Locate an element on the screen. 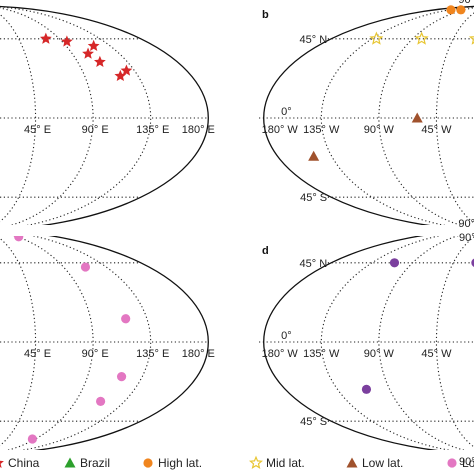 The width and height of the screenshot is (474, 474). legend-item: Lo is located at coordinates (460, 463).